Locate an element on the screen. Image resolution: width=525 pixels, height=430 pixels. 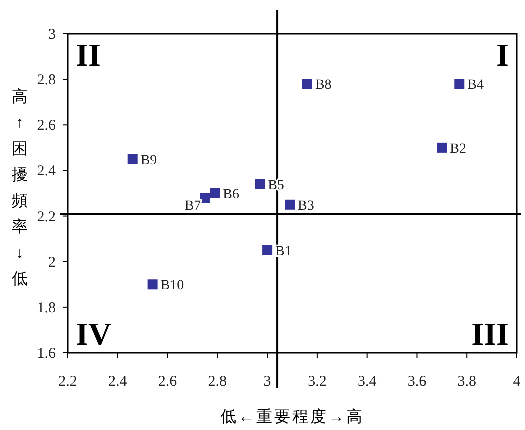
y-tick-label: 1.6 is located at coordinates (46, 354).